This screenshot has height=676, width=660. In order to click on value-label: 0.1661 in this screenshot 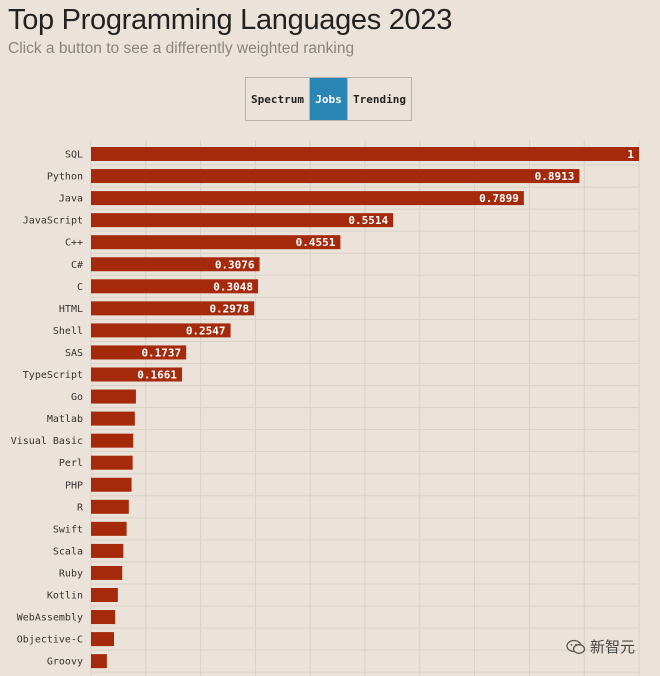, I will do `click(157, 375)`.